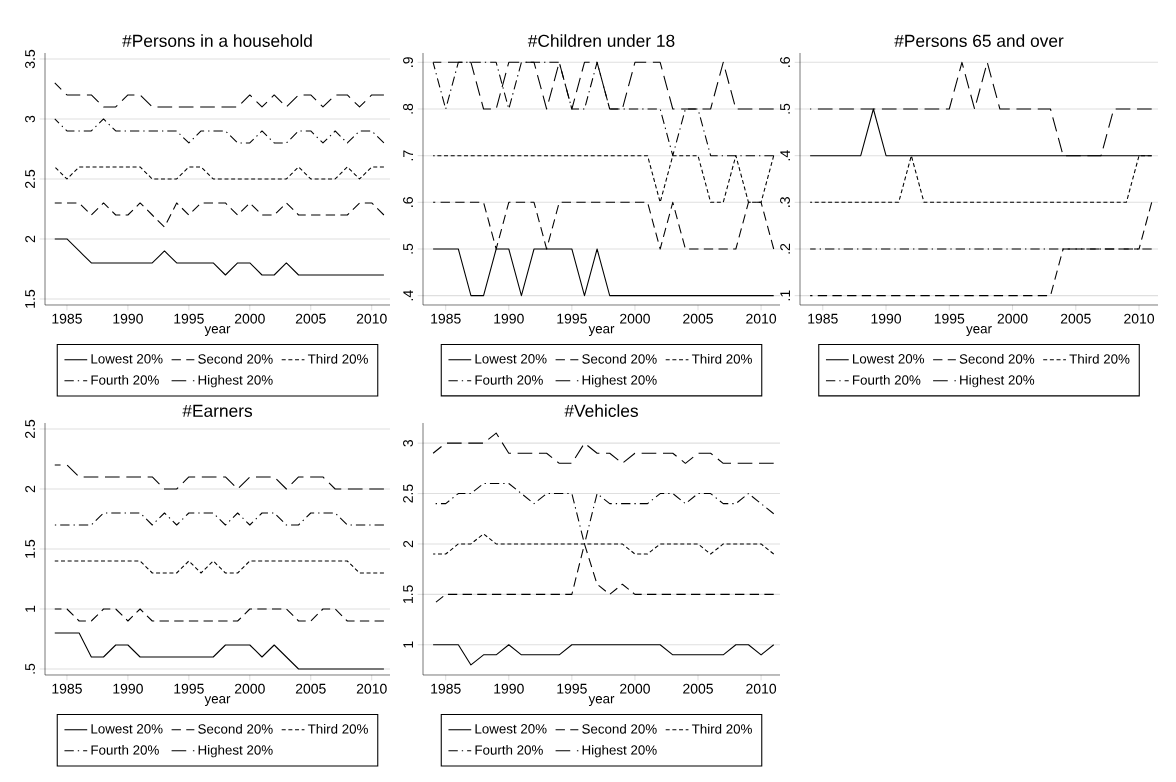 This screenshot has width=1176, height=782. I want to click on y-tick-label: .9, so click(408, 62).